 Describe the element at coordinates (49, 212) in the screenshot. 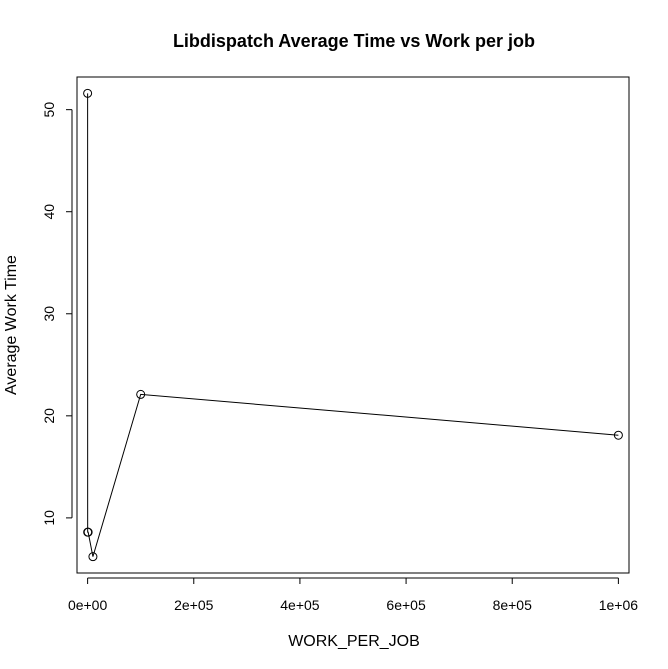

I see `y-tick-label-3: 40` at that location.